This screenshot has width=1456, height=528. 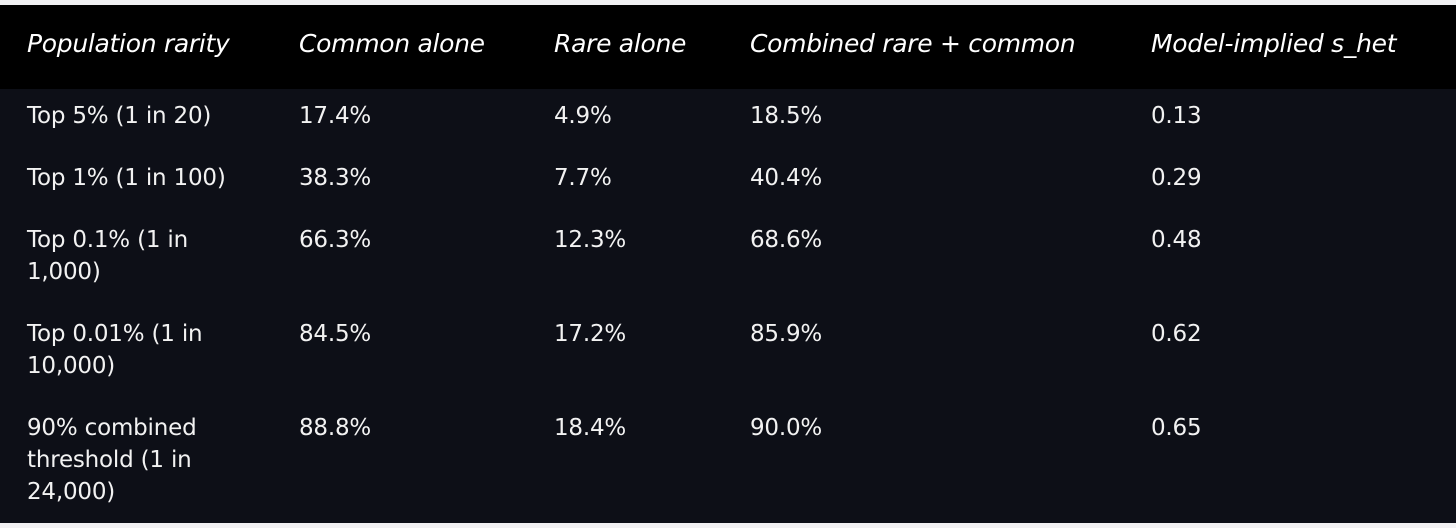 I want to click on cell-rarity: Top 5% (1 in 20), so click(x=119, y=116).